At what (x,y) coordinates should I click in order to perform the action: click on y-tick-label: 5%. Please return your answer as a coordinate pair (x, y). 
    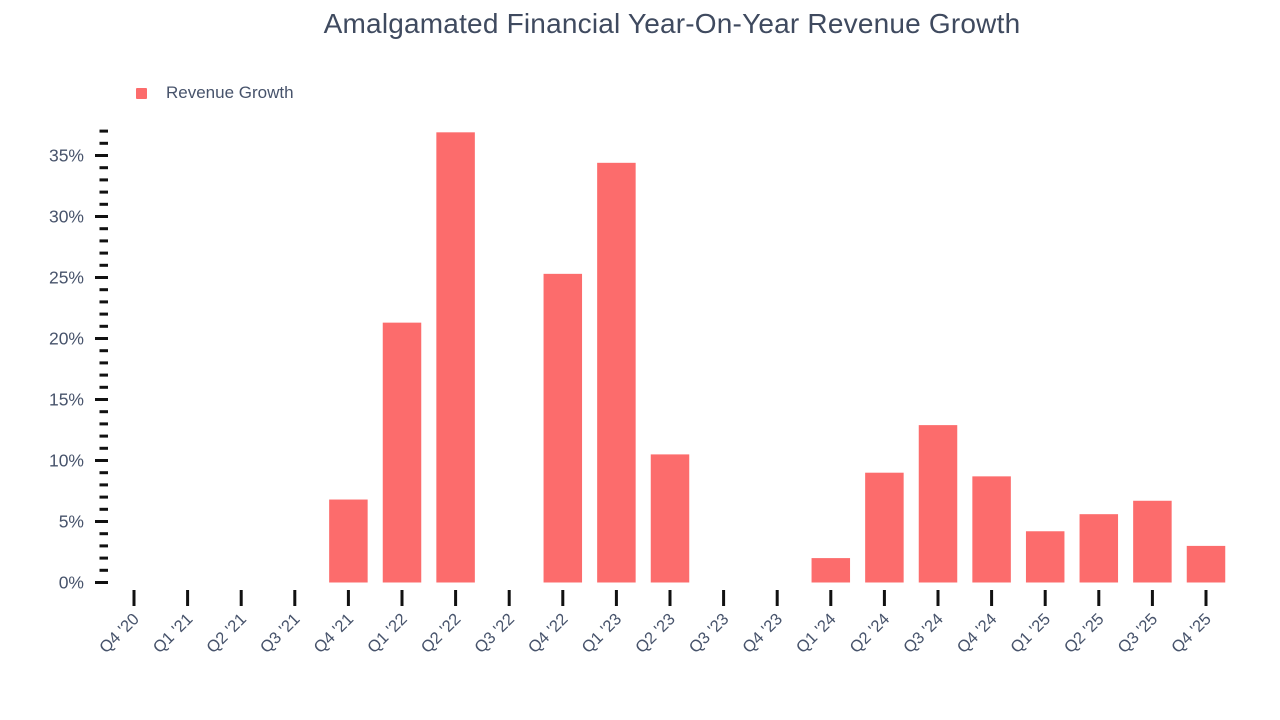
    Looking at the image, I should click on (71, 522).